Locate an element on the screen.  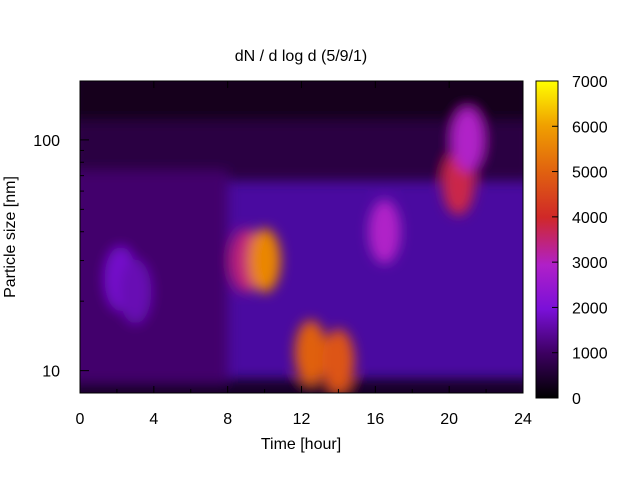
chart-title: dN / d log d (5/9/1) is located at coordinates (301, 56).